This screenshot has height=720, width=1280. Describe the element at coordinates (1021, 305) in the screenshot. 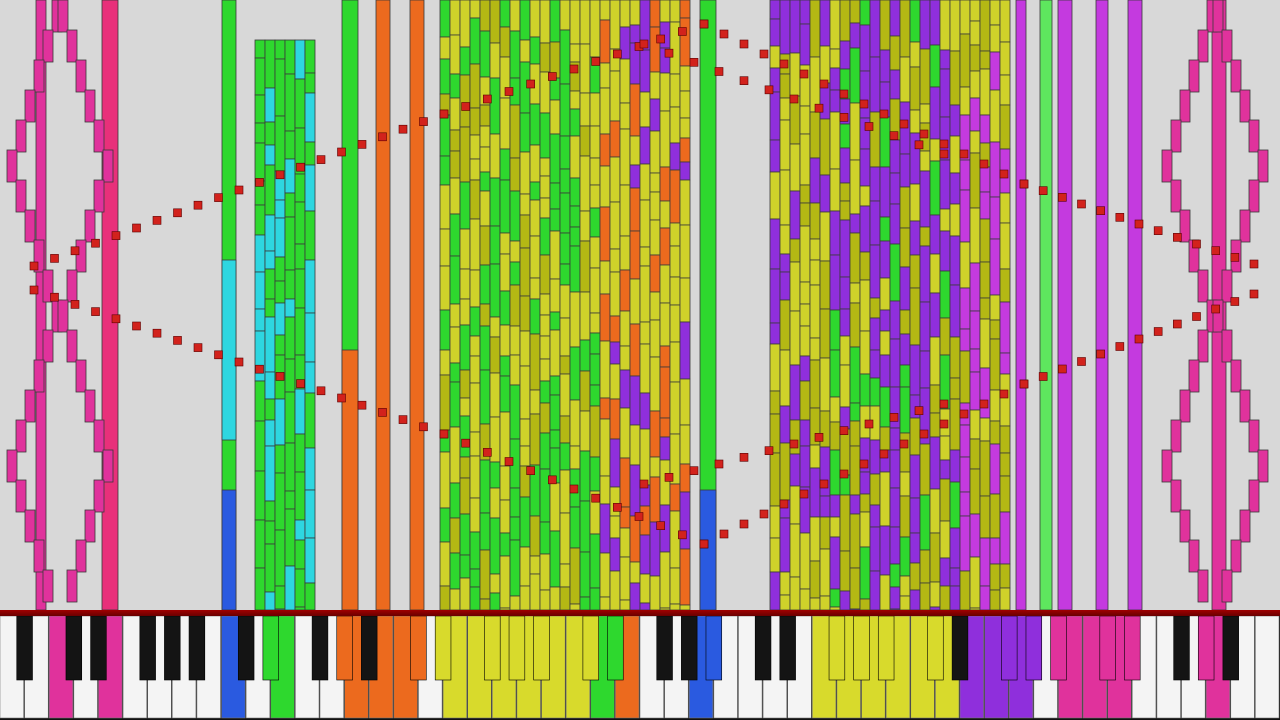

I see `note-column` at that location.